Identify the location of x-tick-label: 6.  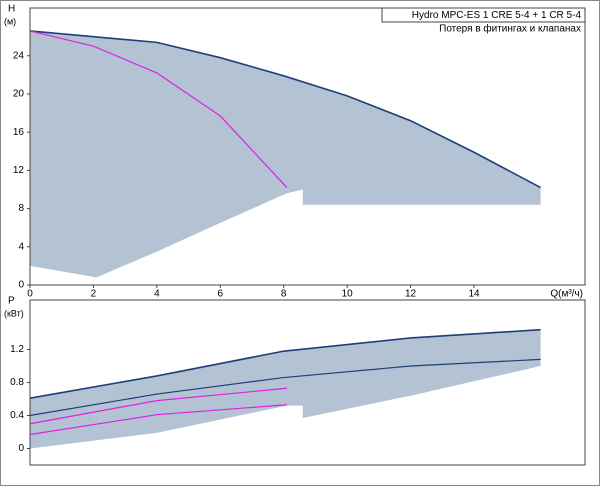
(221, 294).